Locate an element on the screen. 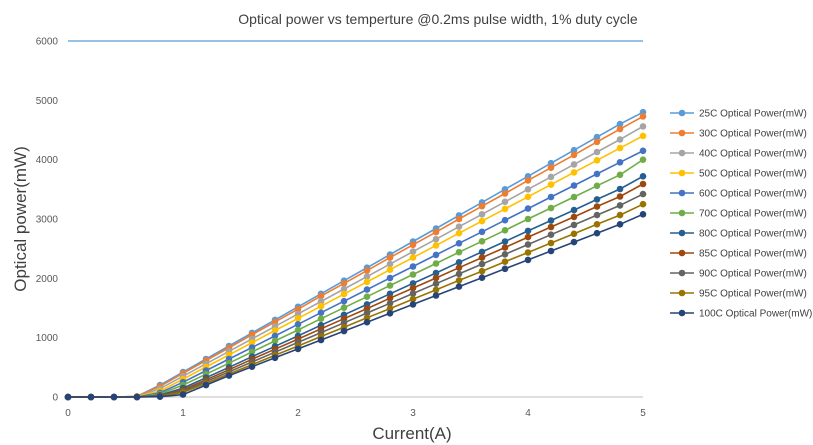 The width and height of the screenshot is (813, 445). legend-item: 80C Optical Power(mW) is located at coordinates (738, 234).